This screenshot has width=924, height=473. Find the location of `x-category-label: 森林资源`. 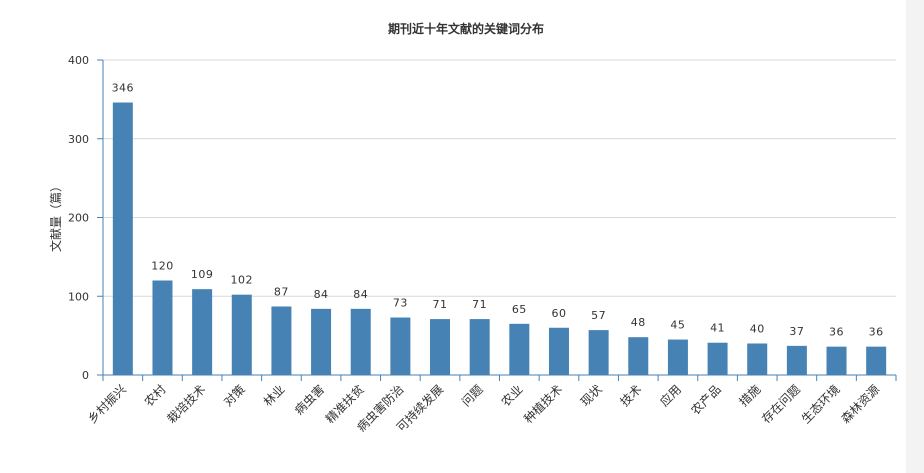

x-category-label: 森林资源 is located at coordinates (860, 404).